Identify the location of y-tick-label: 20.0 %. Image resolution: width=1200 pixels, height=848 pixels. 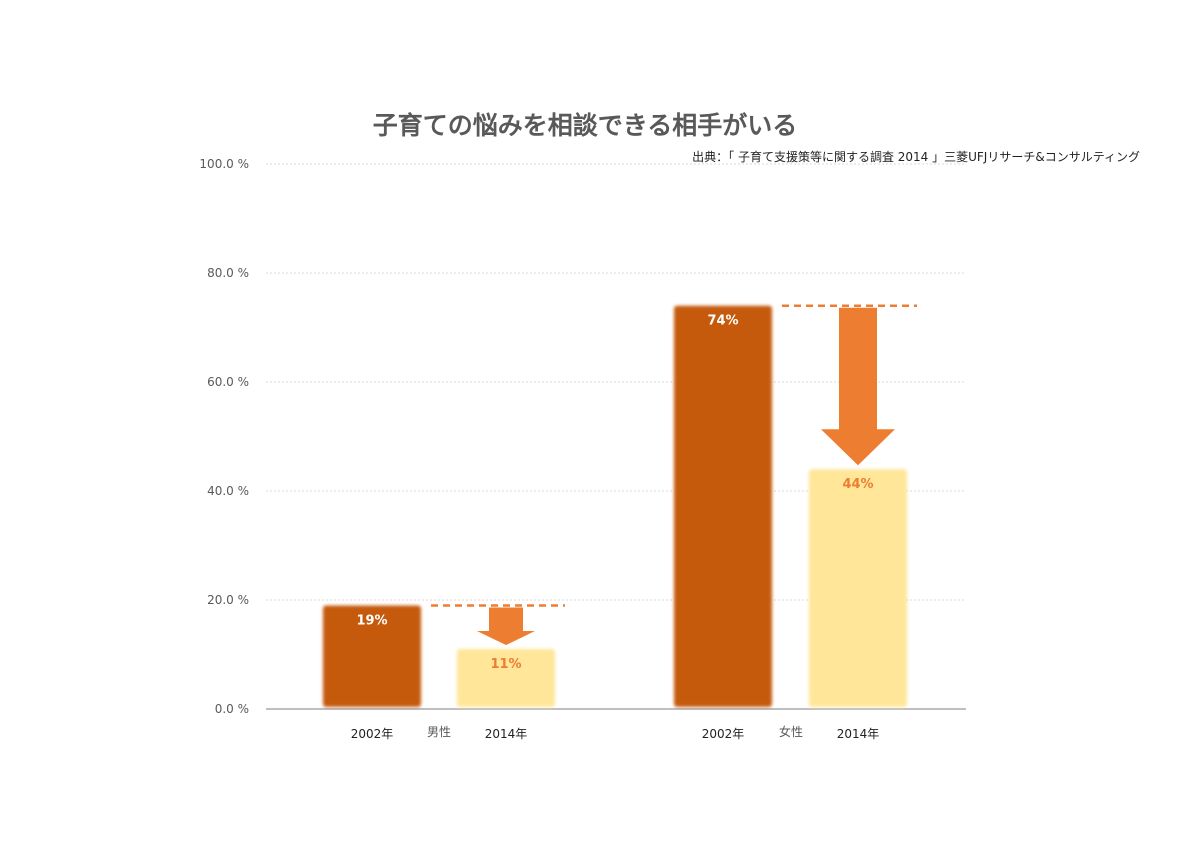
(228, 600).